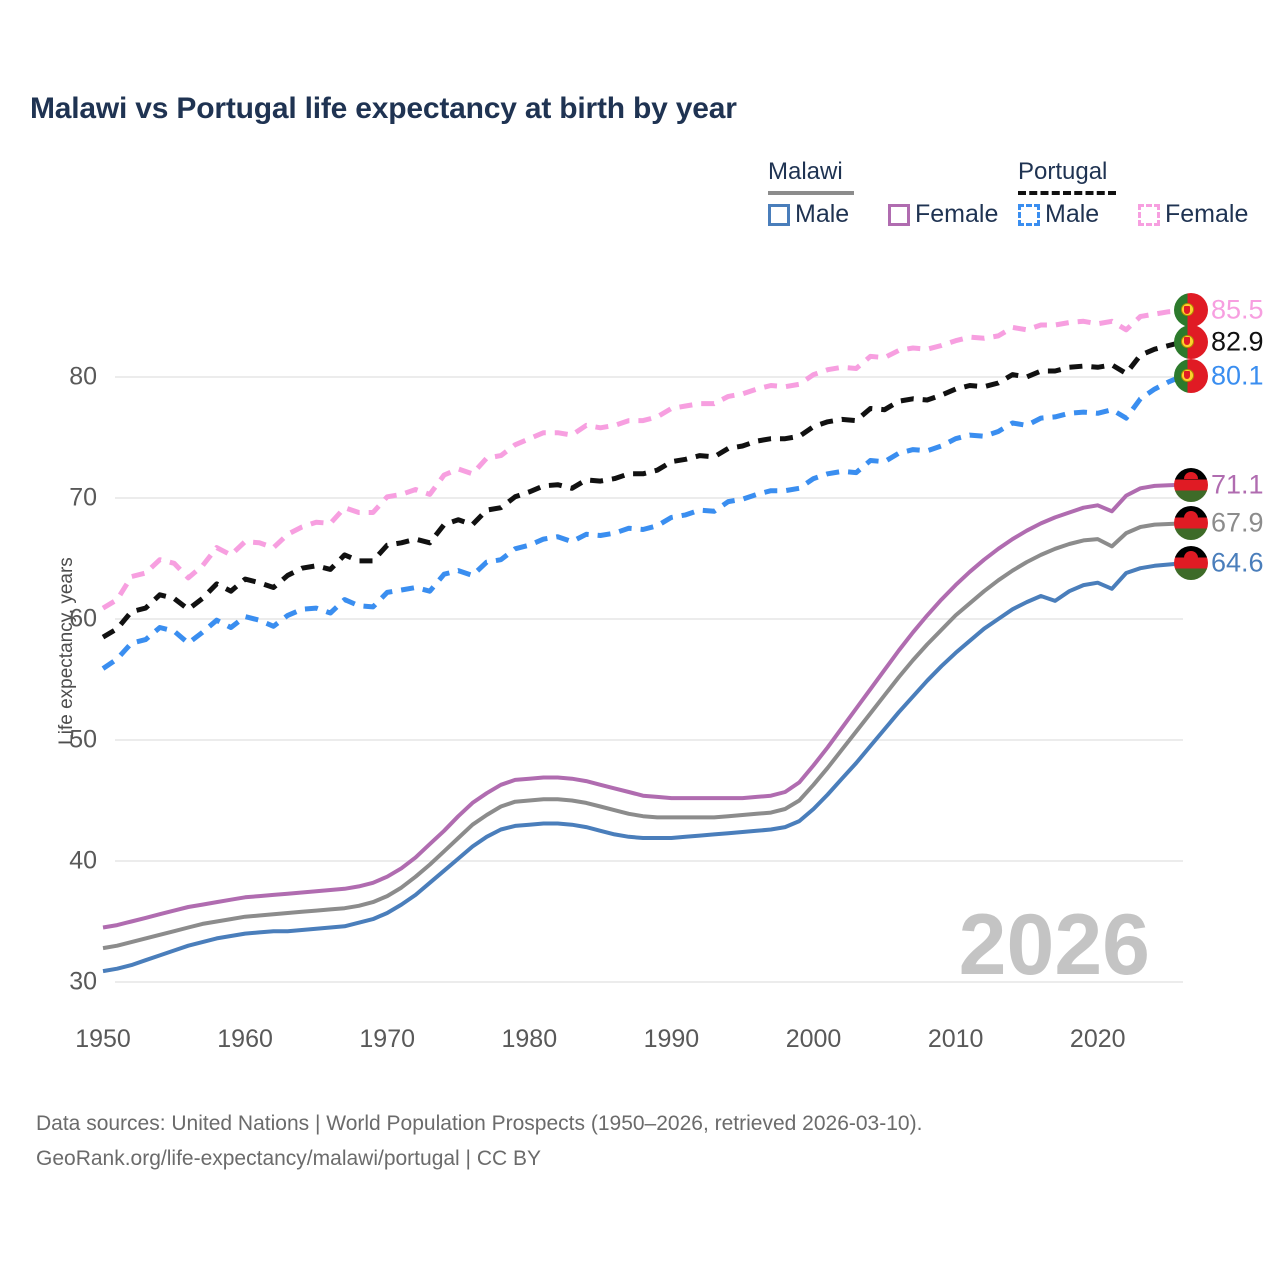  Describe the element at coordinates (811, 193) in the screenshot. I see `legend-group-malawi-rule` at that location.